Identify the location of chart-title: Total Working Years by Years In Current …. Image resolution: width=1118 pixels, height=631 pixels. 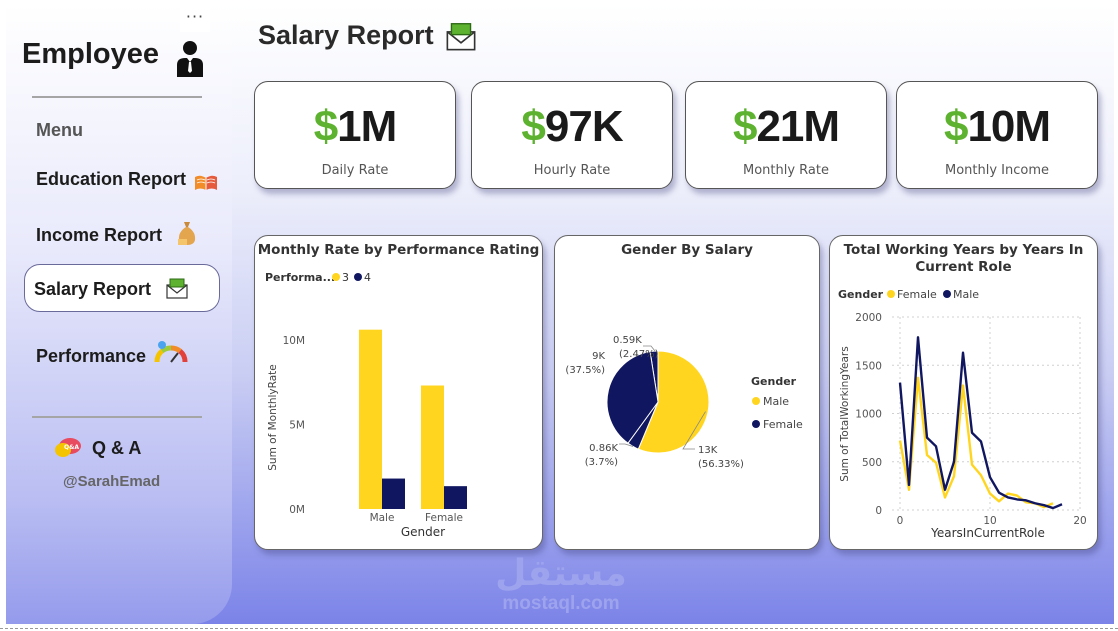
(963, 258).